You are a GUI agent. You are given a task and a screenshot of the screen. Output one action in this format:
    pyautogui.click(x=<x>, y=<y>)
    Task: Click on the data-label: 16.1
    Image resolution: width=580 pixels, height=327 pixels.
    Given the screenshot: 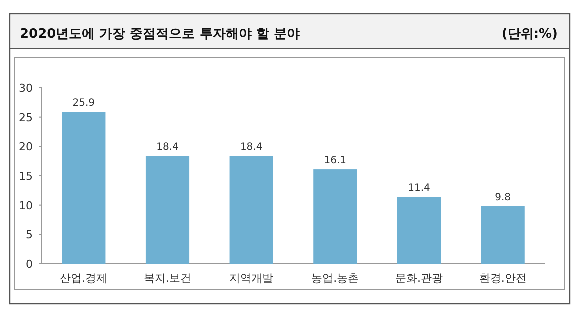 What is the action you would take?
    pyautogui.click(x=335, y=161)
    